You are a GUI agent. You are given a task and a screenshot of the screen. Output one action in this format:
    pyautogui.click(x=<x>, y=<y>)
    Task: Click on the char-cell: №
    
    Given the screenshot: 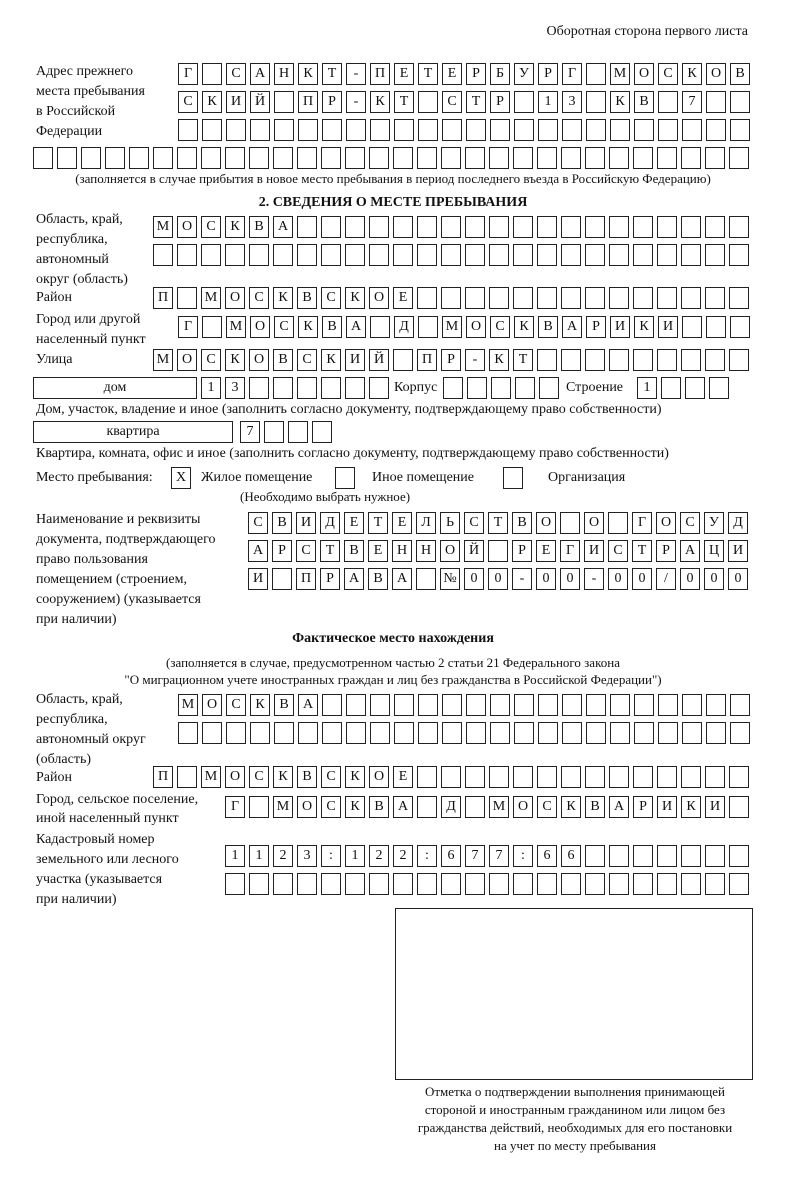 What is the action you would take?
    pyautogui.click(x=450, y=579)
    